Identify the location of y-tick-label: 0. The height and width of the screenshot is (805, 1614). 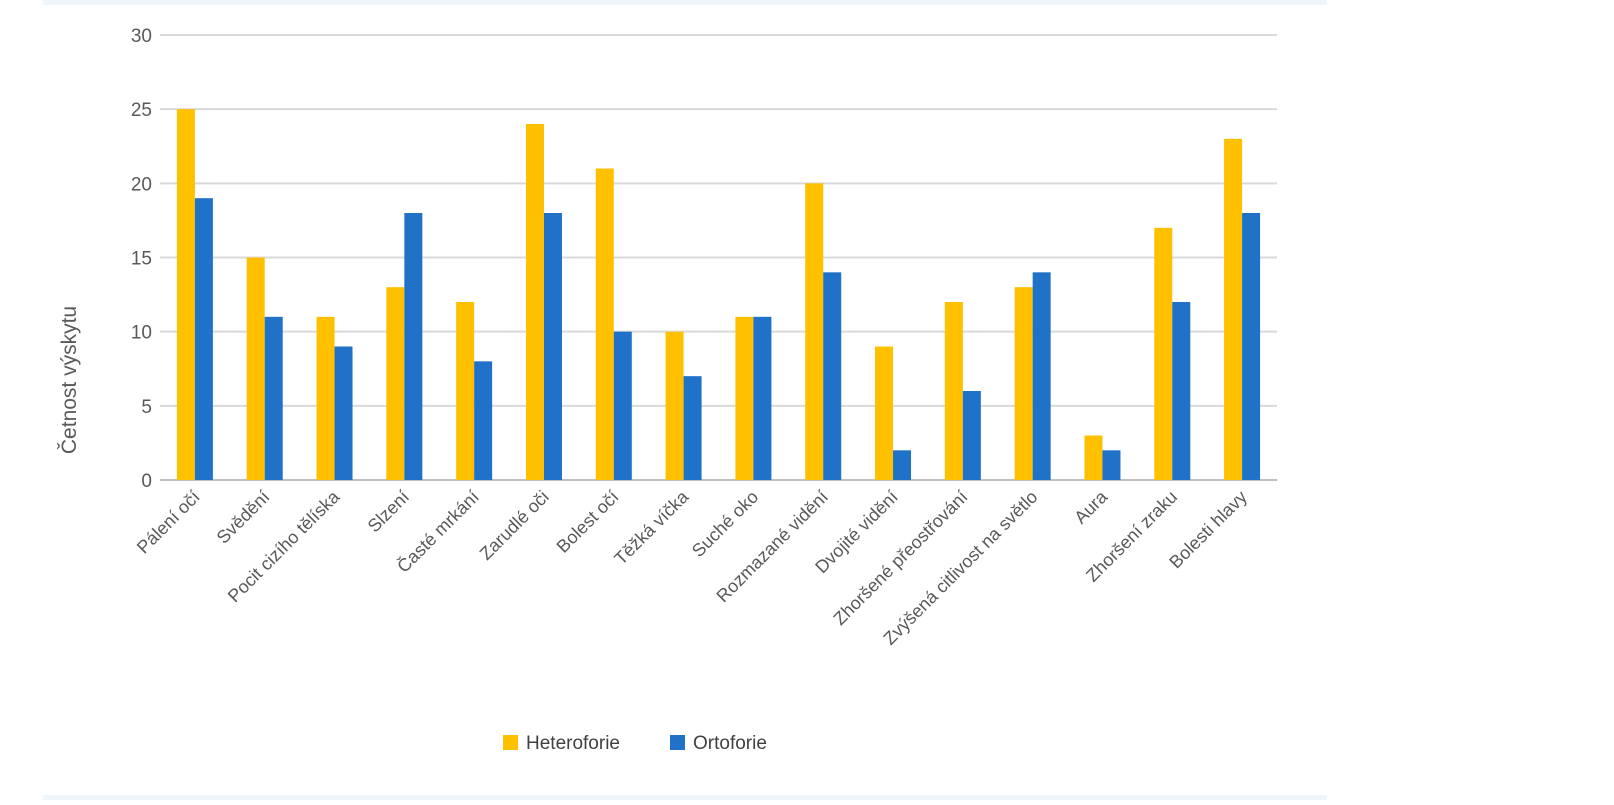
(146, 481).